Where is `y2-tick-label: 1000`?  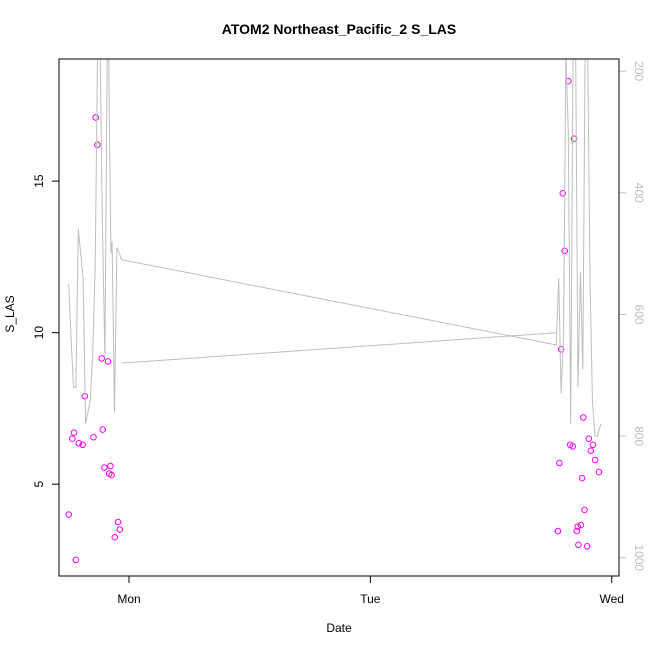 y2-tick-label: 1000 is located at coordinates (639, 557).